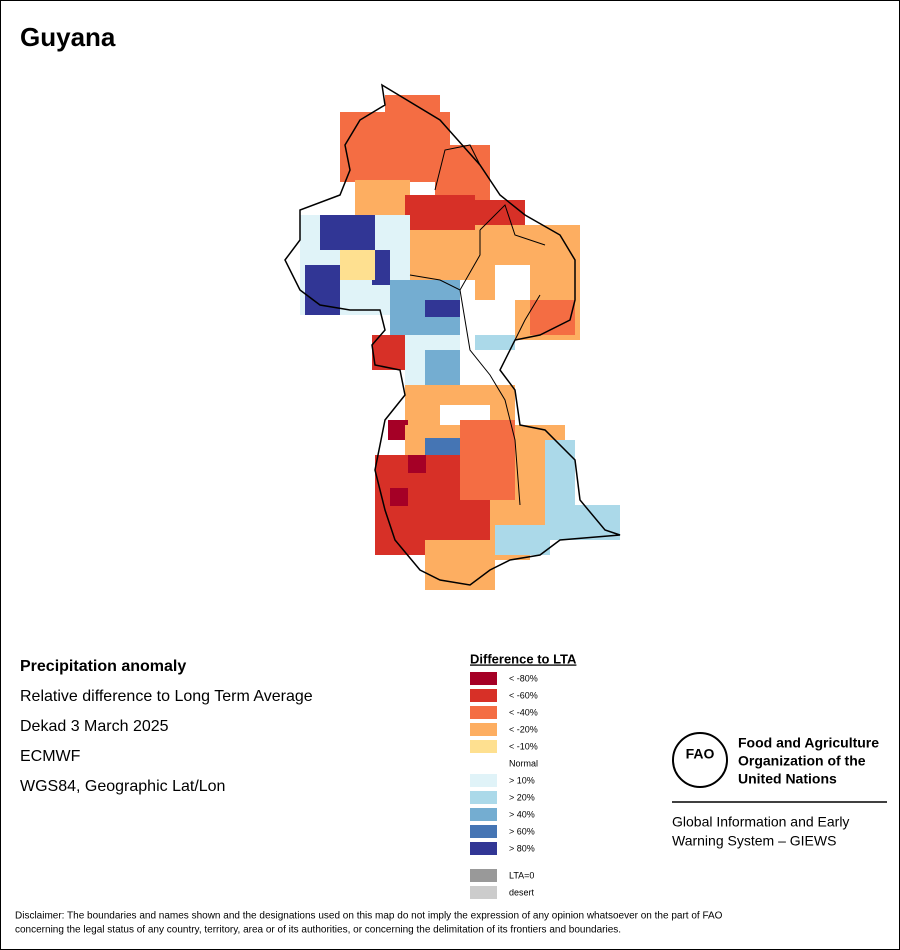 The image size is (900, 950). I want to click on fao-logo: FAO, so click(700, 760).